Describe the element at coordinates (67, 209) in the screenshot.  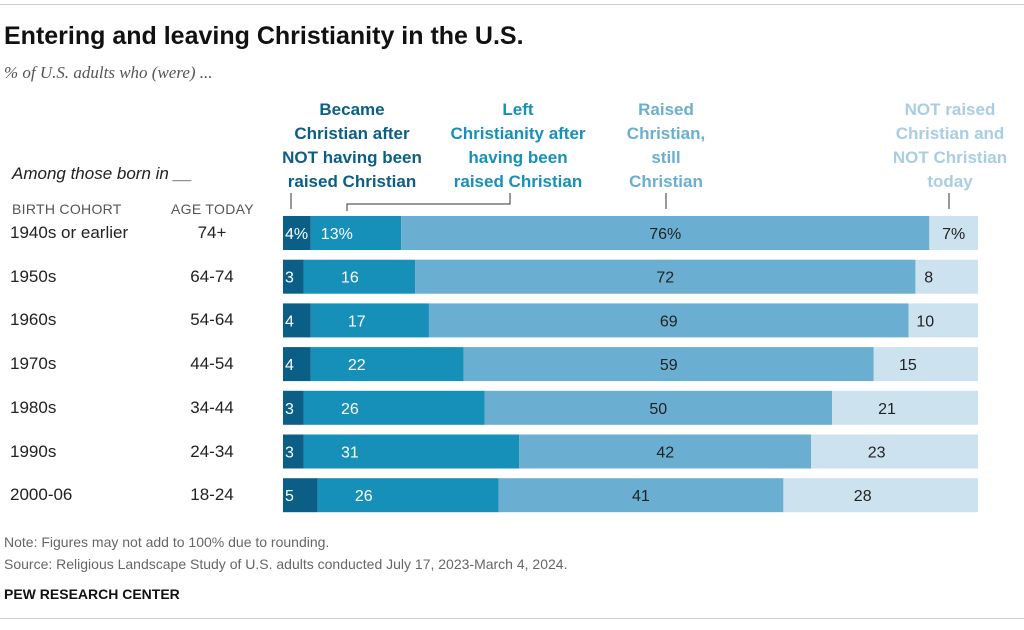
I see `birth-cohort-header: BIRTH COHORT` at that location.